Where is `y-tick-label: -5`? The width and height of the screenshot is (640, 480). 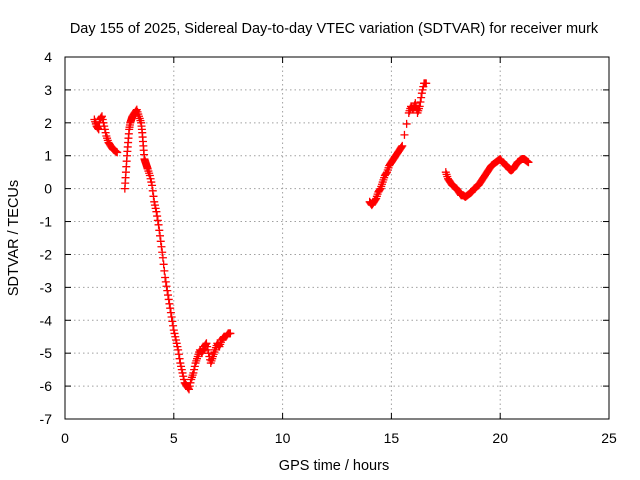 y-tick-label: -5 is located at coordinates (46, 353).